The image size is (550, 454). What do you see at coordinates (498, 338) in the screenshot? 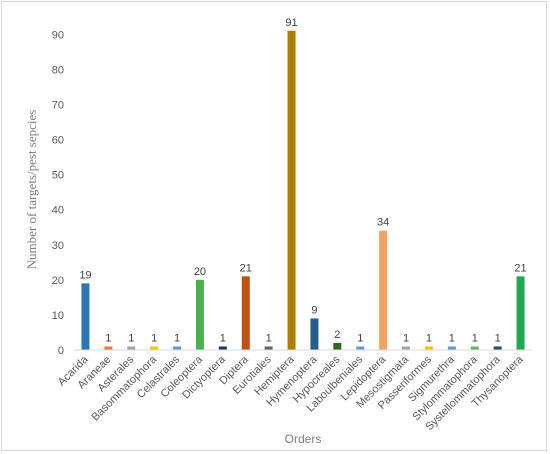
I see `data-label-systellommatophora: 1` at bounding box center [498, 338].